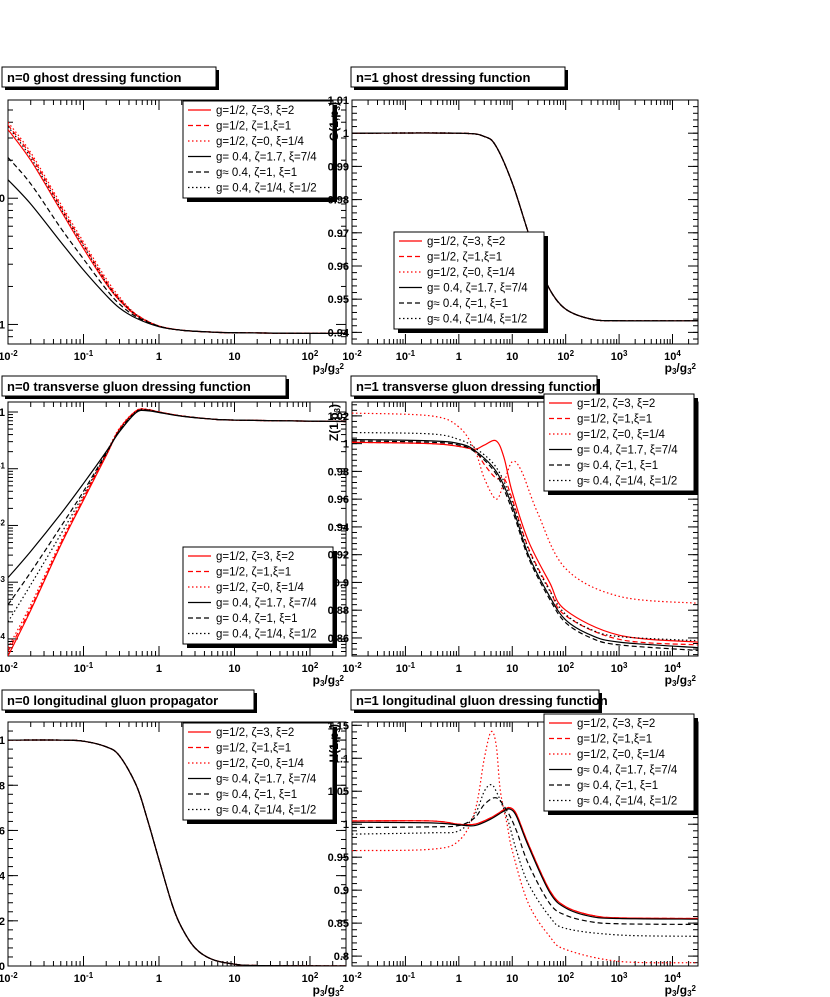 The image size is (830, 997). What do you see at coordinates (112, 700) in the screenshot?
I see `panel-title: n=0 longitudinal gluon propagator` at bounding box center [112, 700].